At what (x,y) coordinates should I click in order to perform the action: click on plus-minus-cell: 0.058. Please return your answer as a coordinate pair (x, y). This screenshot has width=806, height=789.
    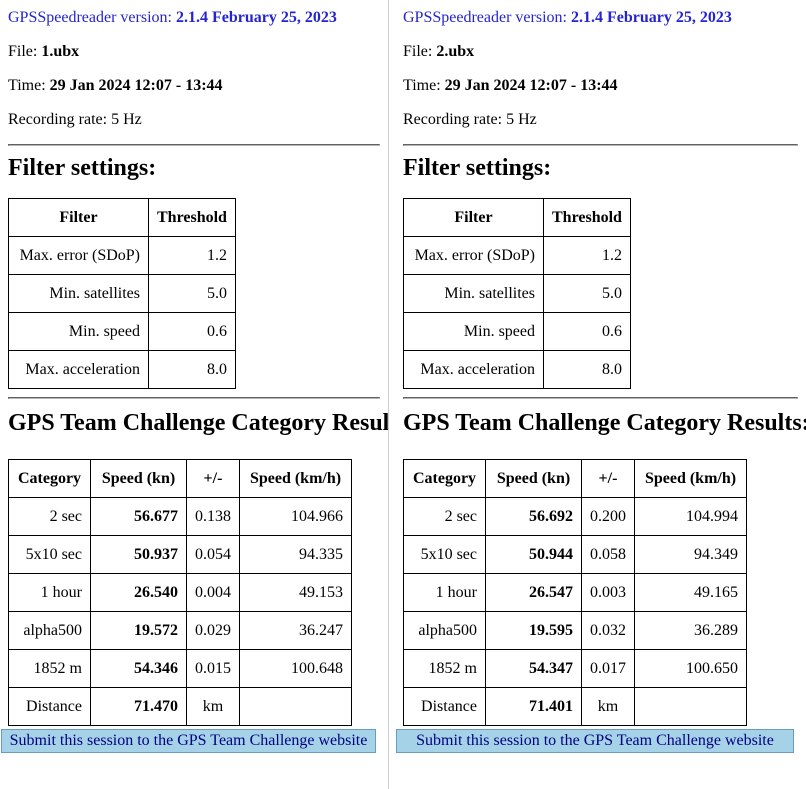
    Looking at the image, I should click on (608, 554).